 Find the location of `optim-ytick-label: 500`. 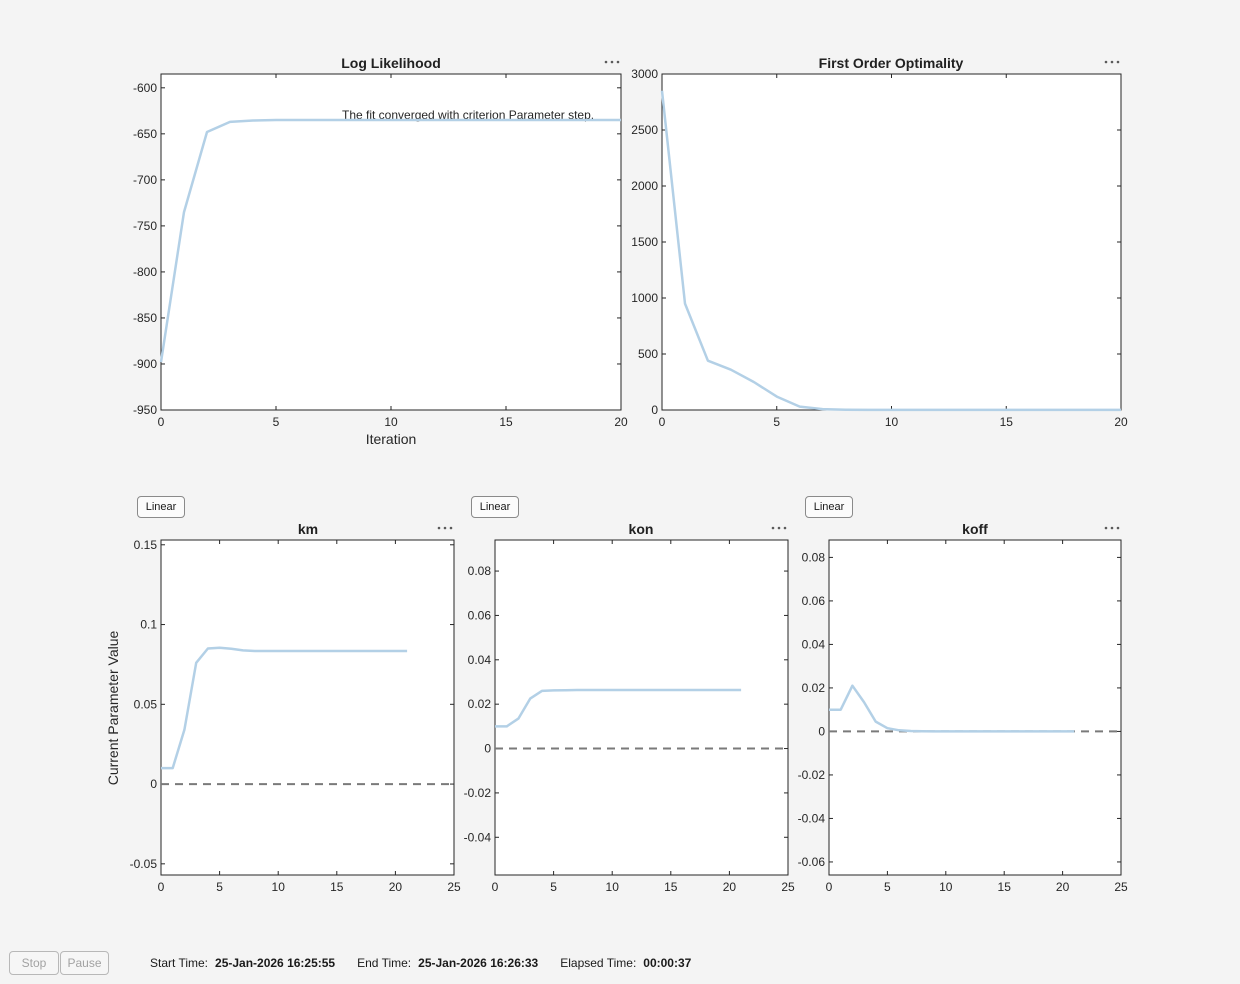

optim-ytick-label: 500 is located at coordinates (648, 354).